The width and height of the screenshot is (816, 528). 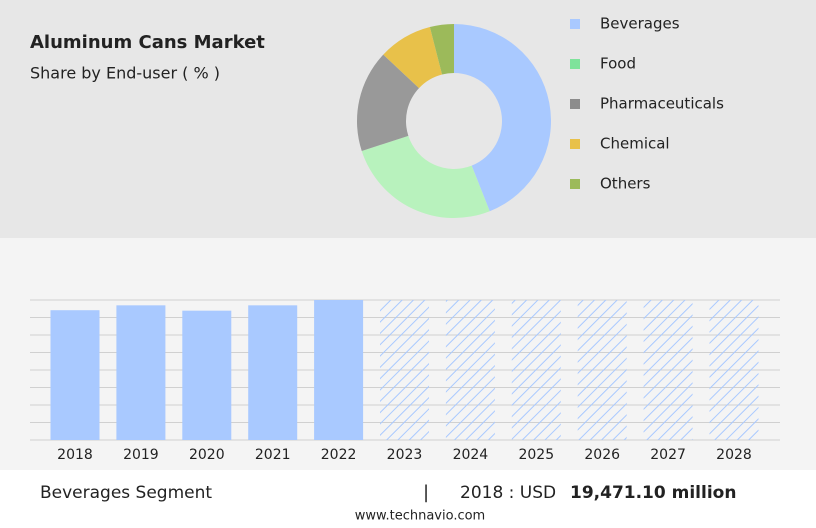 I want to click on legend-label: Others, so click(x=625, y=184).